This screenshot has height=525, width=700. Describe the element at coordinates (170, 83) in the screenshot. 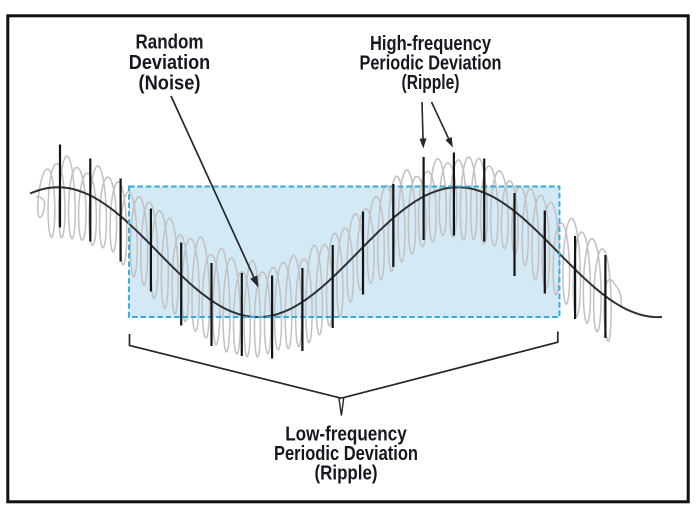

I see `svg-text: (Noise)` at that location.